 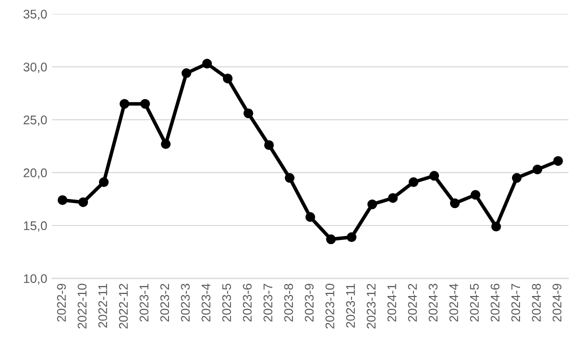 I want to click on x-tick-label: 2024-2, so click(x=412, y=303).